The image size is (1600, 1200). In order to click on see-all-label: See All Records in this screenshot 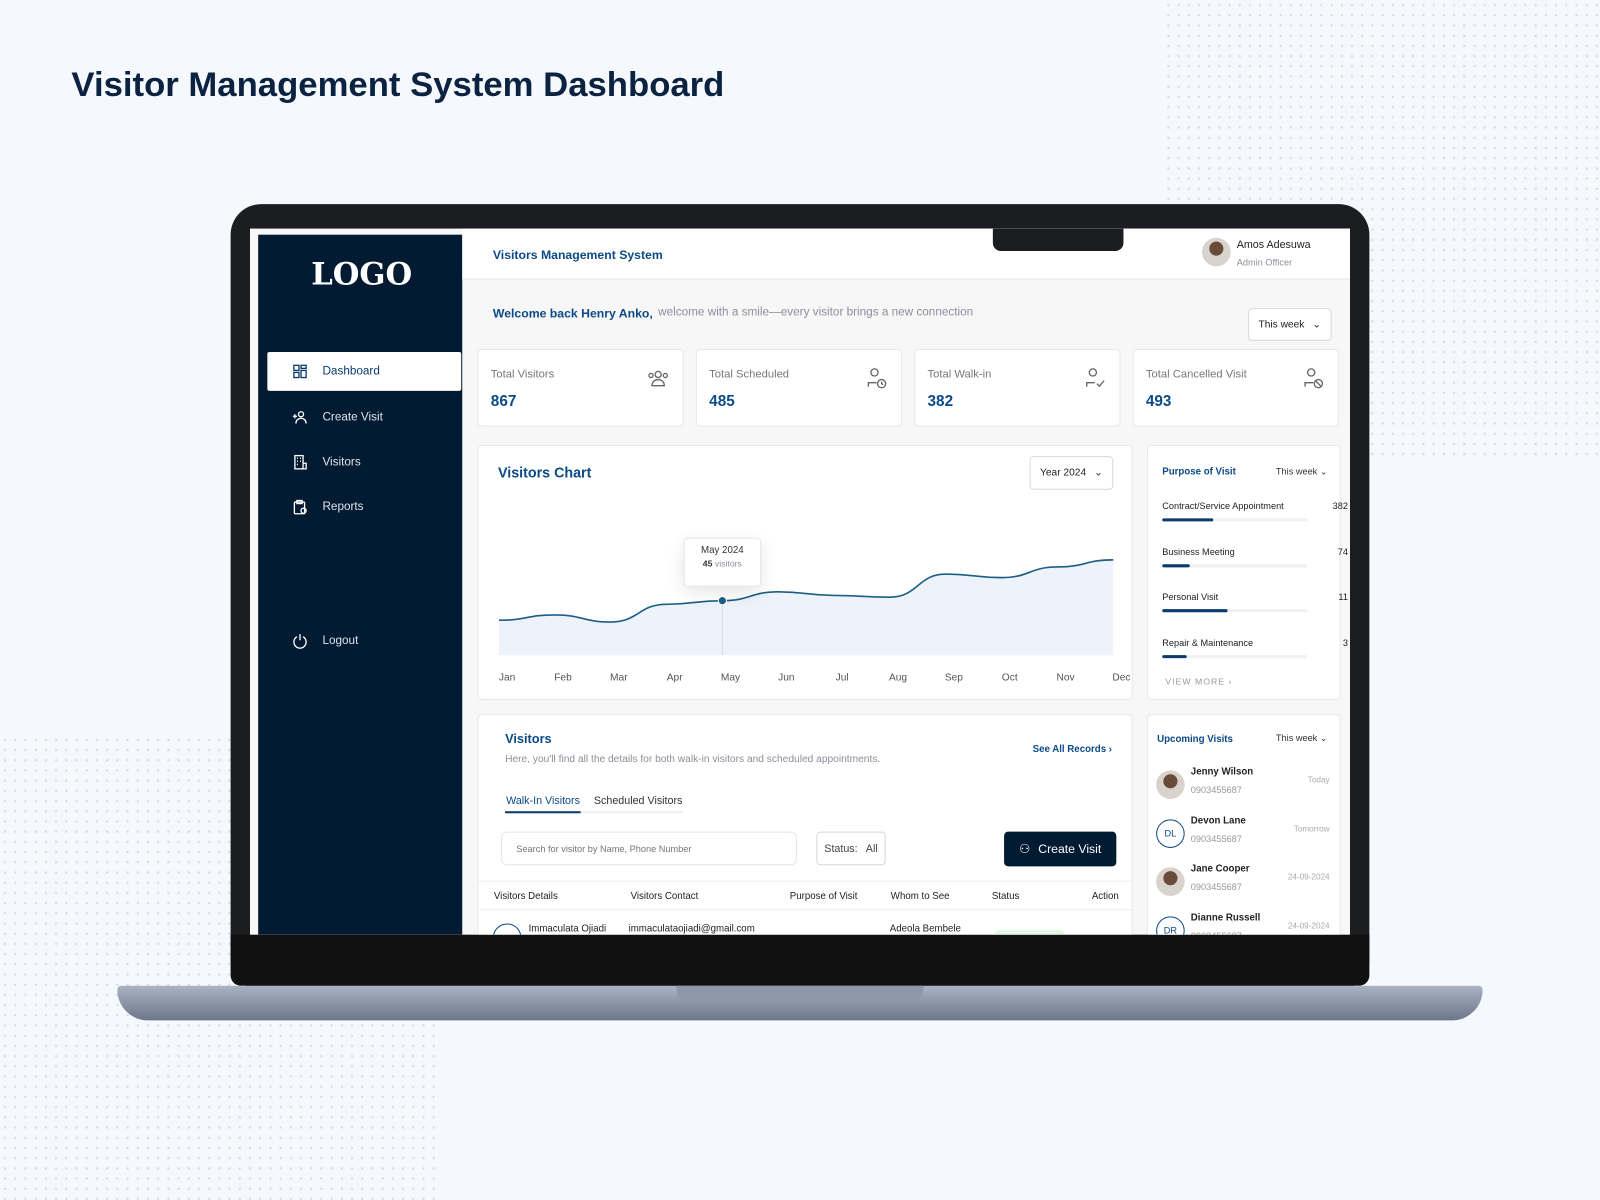, I will do `click(1069, 749)`.